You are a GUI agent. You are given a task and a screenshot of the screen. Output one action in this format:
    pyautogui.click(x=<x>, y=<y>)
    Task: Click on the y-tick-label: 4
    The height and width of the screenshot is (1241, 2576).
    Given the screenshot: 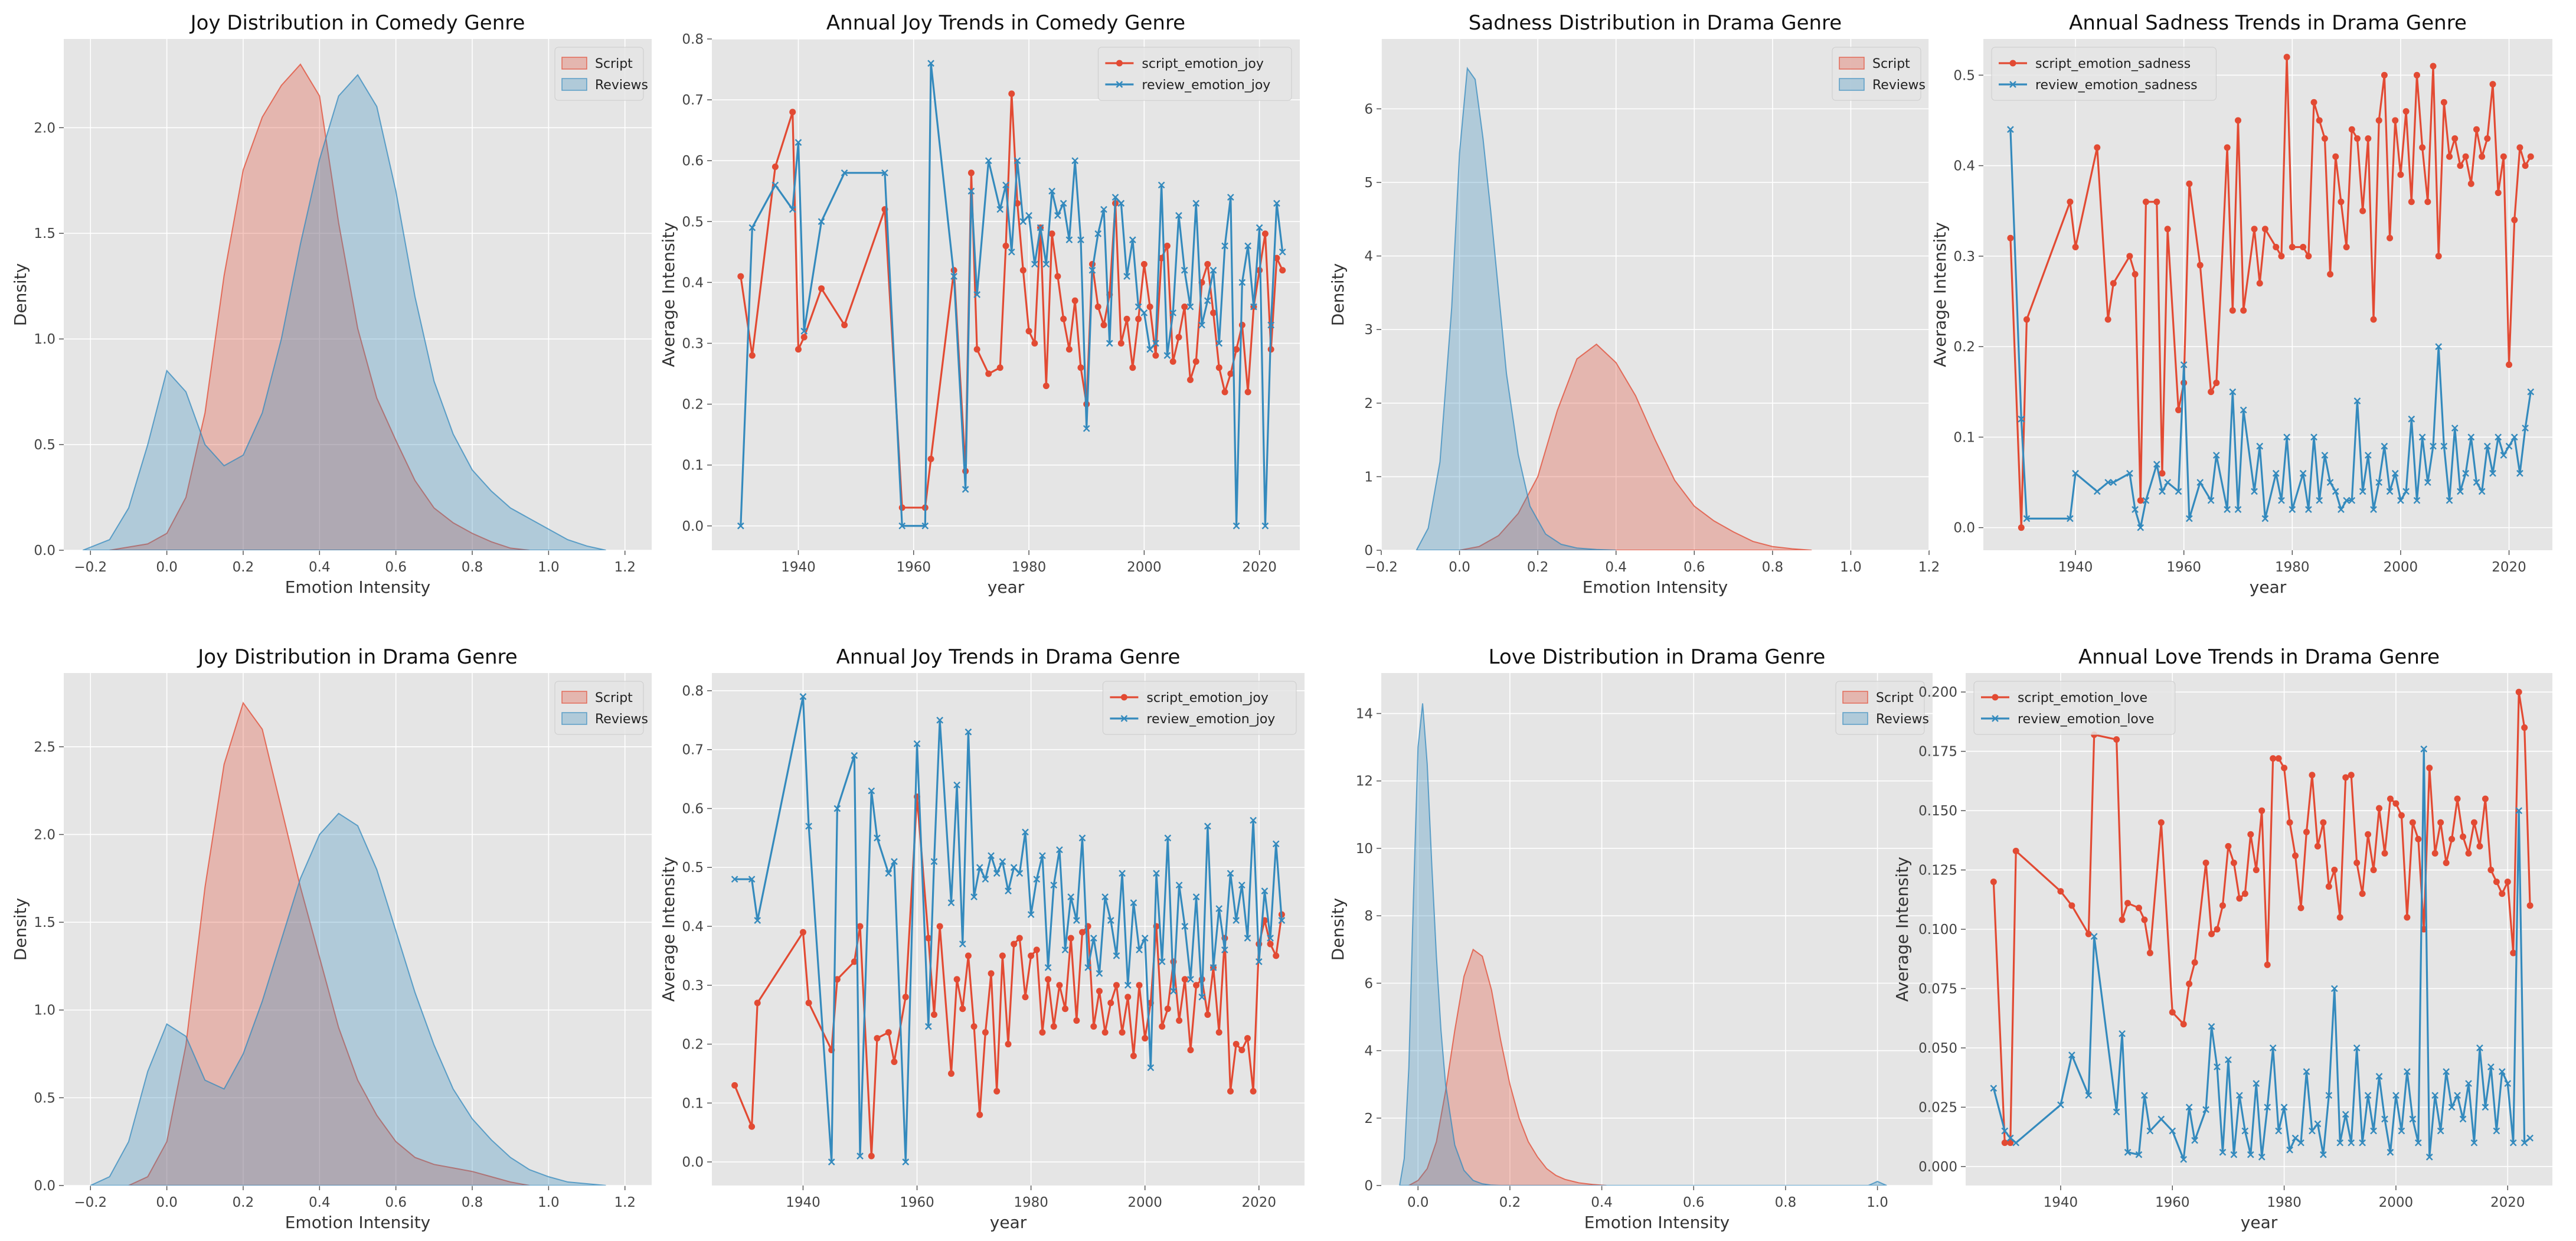 What is the action you would take?
    pyautogui.click(x=1368, y=256)
    